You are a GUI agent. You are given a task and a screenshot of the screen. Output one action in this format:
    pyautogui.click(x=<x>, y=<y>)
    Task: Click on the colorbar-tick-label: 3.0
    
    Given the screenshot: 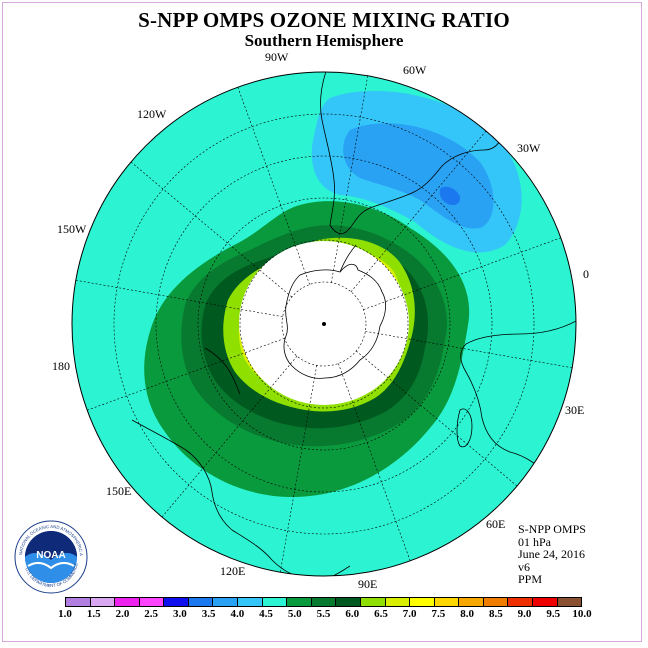 What is the action you would take?
    pyautogui.click(x=180, y=614)
    